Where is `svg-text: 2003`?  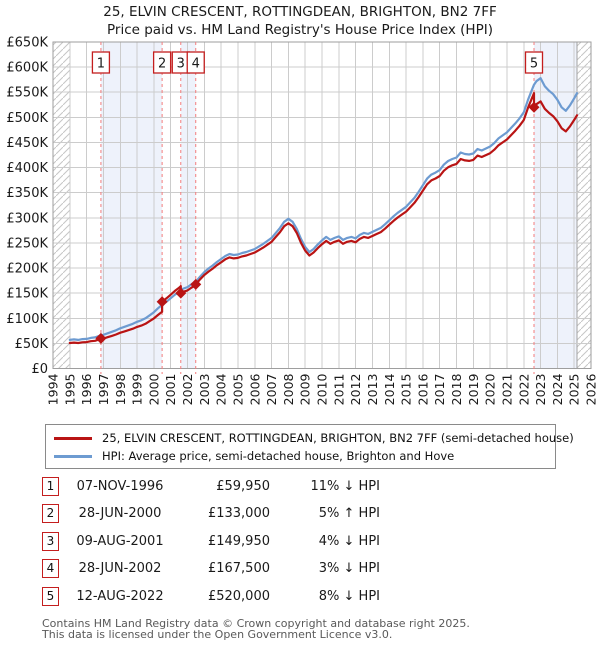
svg-text: 2003 is located at coordinates (204, 390).